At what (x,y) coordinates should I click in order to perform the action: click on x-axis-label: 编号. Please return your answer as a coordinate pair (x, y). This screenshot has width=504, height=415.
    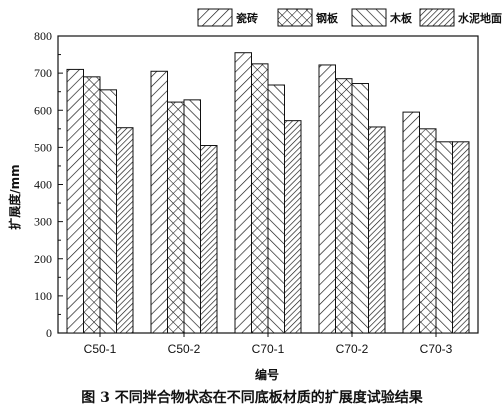
    Looking at the image, I should click on (266, 374).